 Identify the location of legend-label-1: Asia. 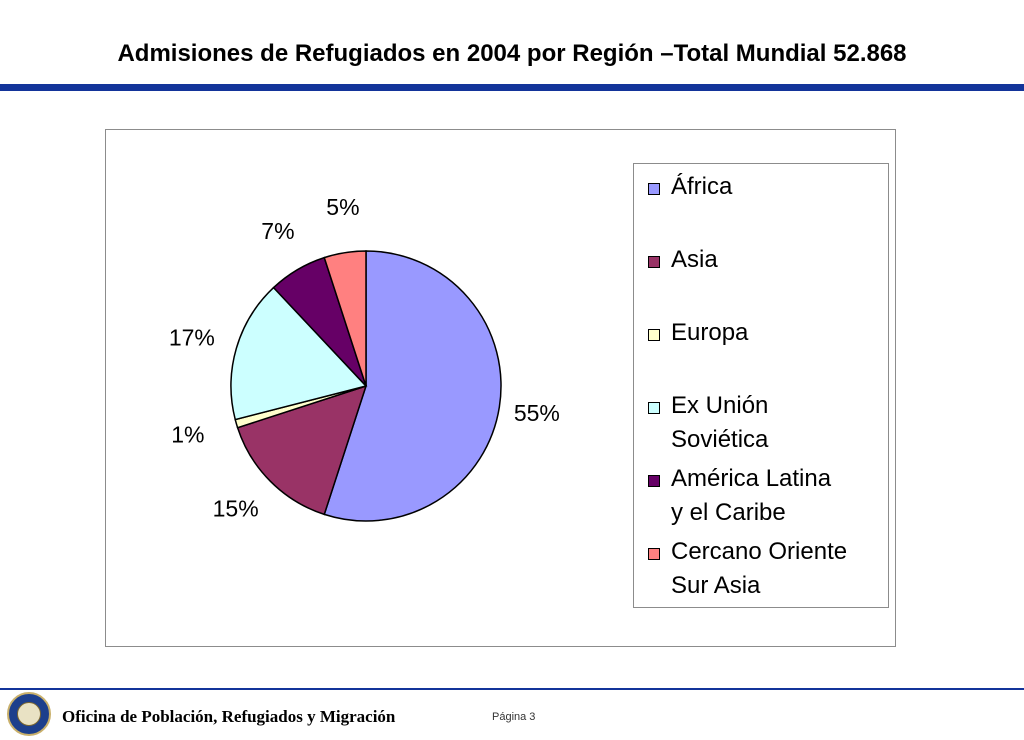
(694, 259).